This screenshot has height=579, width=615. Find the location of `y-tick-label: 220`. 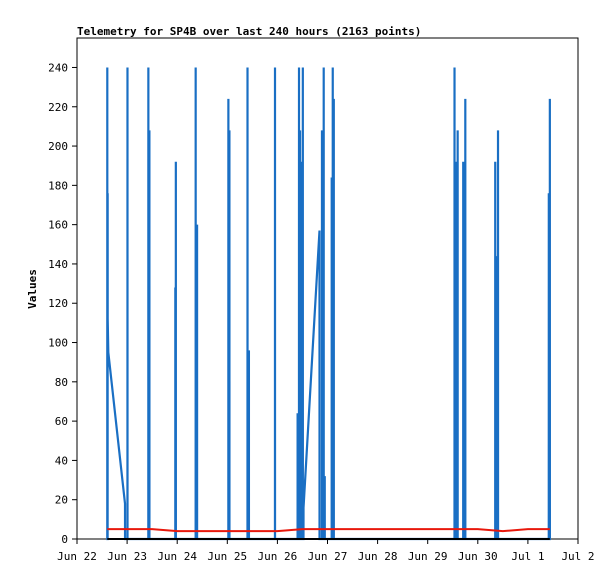

y-tick-label: 220 is located at coordinates (58, 107).